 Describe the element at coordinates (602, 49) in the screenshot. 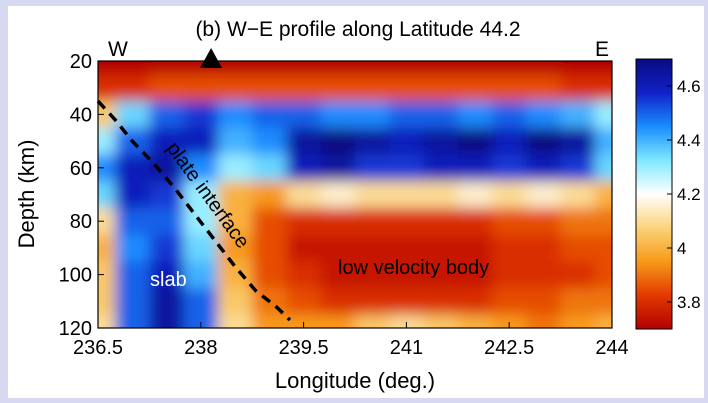

I see `east-label: E` at that location.